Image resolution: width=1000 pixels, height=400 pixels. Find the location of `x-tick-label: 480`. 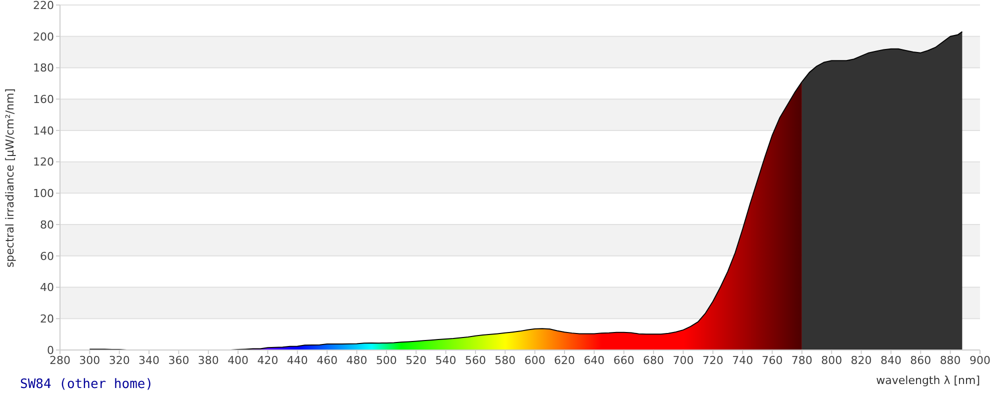

x-tick-label: 480 is located at coordinates (357, 360).